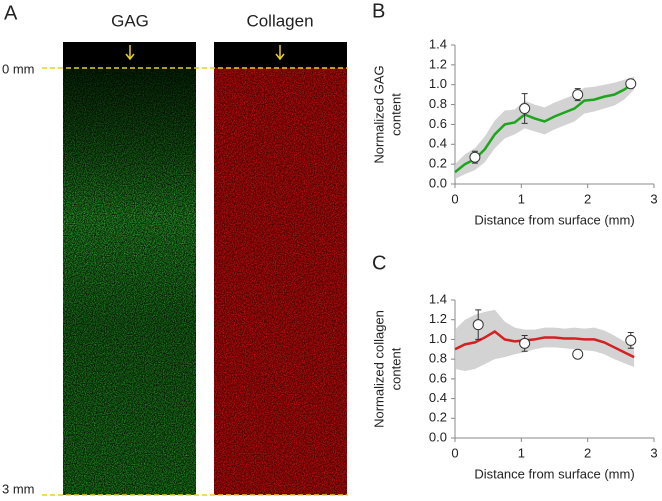 The image size is (662, 501). I want to click on image-title: Collagen, so click(279, 20).